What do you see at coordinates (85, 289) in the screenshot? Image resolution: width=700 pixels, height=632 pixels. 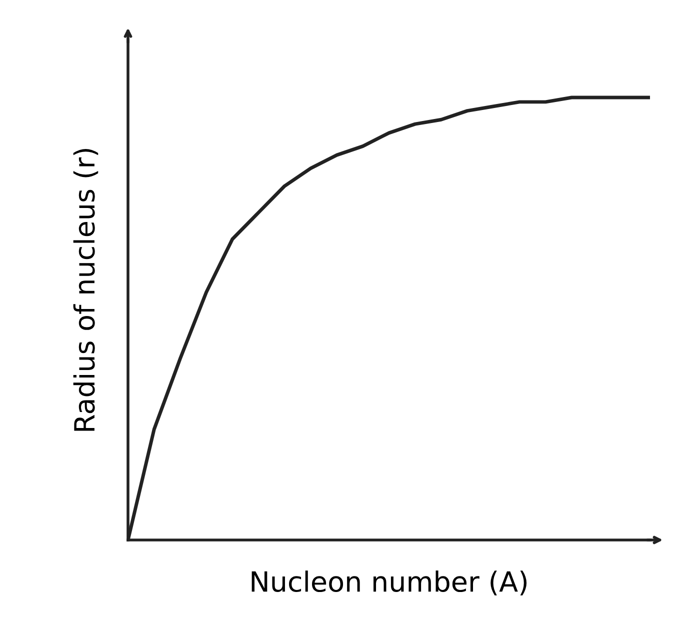 I see `y-axis-title: Radius of nucleus (r)` at bounding box center [85, 289].